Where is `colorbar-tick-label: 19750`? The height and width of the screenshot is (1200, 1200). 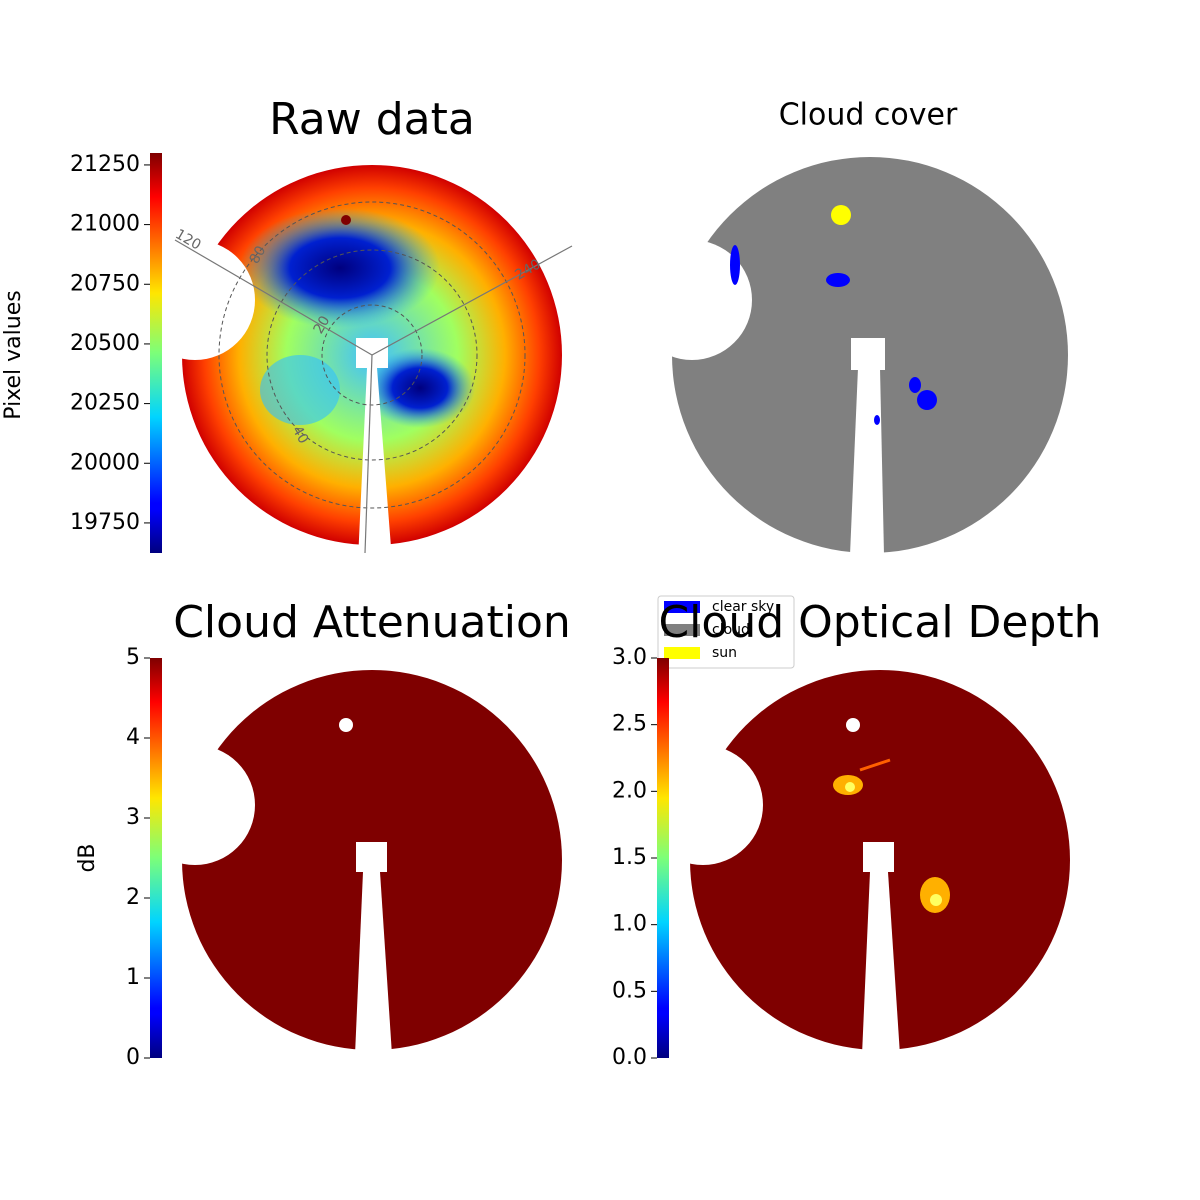
colorbar-tick-label: 19750 is located at coordinates (105, 522).